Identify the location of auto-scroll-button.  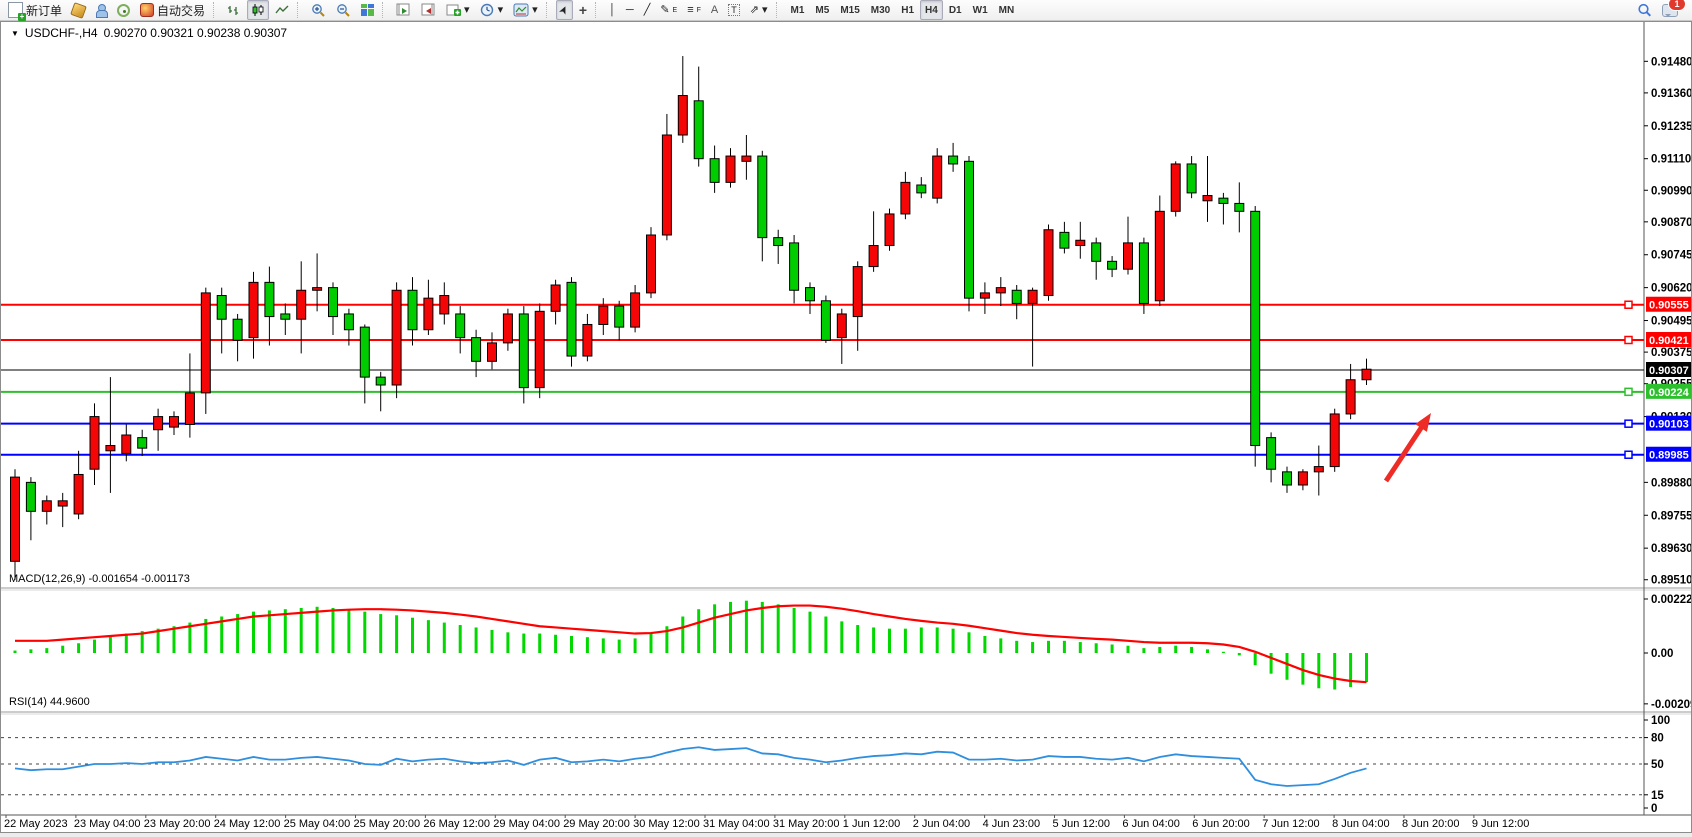
(403, 10).